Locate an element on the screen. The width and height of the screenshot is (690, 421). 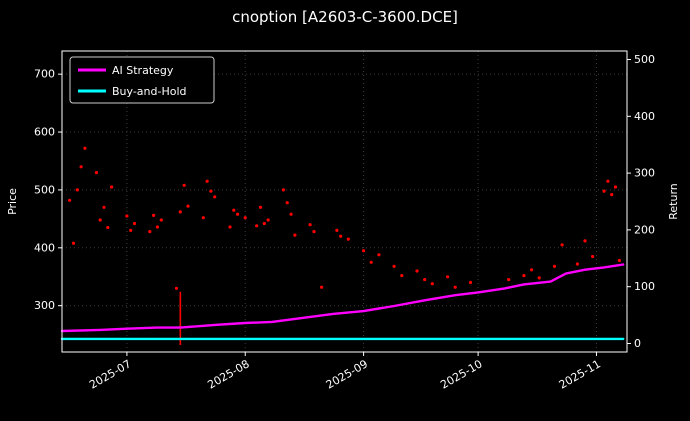
x-tick-label: 2025-09 is located at coordinates (347, 374).